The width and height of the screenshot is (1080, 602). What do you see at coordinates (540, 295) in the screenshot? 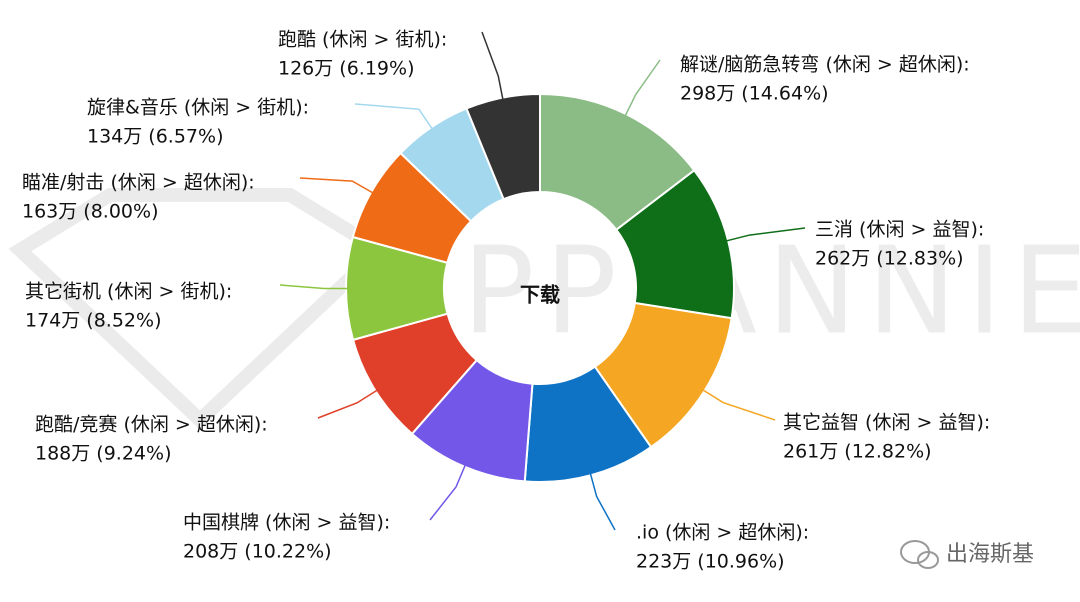
I see `center-label: 下载` at bounding box center [540, 295].